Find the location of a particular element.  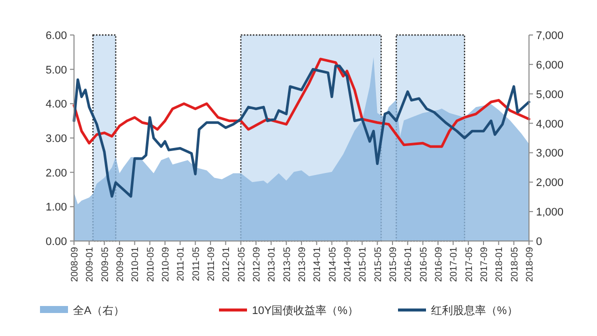

y2-tick-label: 6,000 is located at coordinates (550, 65).